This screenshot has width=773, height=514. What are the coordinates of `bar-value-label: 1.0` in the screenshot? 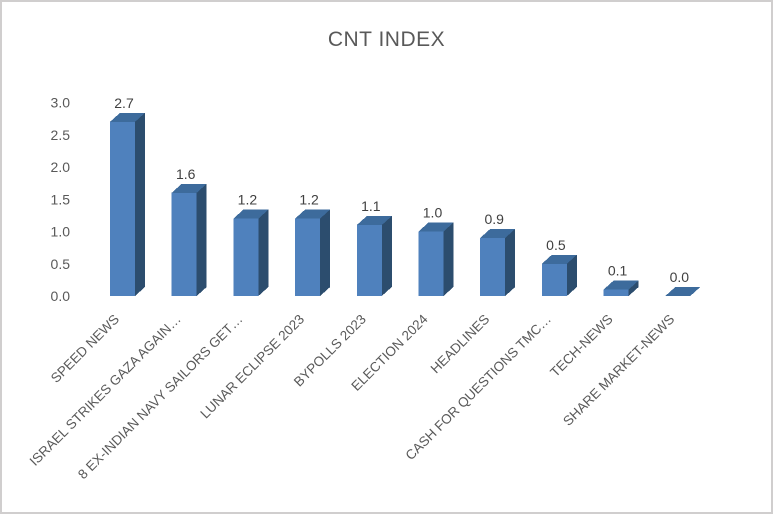 It's located at (433, 213).